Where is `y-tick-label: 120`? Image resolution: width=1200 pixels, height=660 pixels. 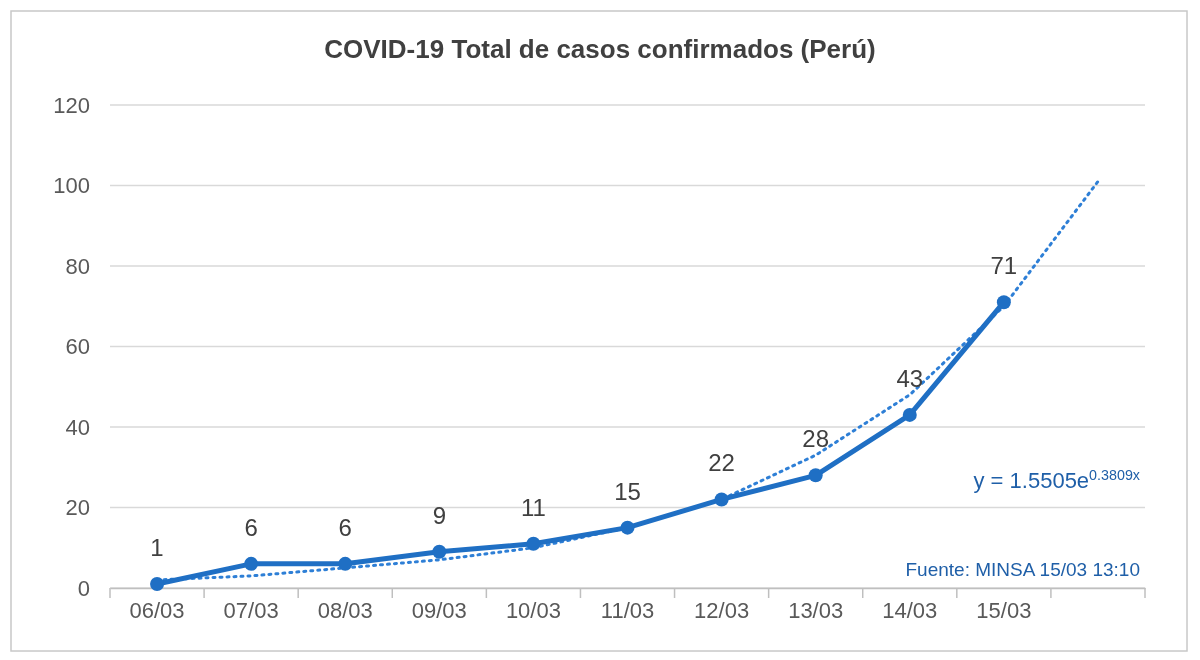 y-tick-label: 120 is located at coordinates (71, 105).